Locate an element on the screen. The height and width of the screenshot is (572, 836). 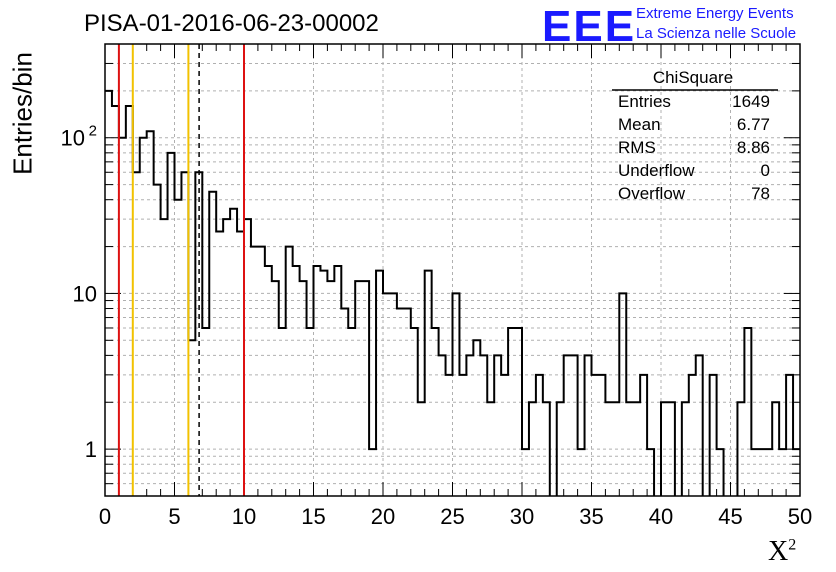
x-axis-label: X2 is located at coordinates (782, 552).